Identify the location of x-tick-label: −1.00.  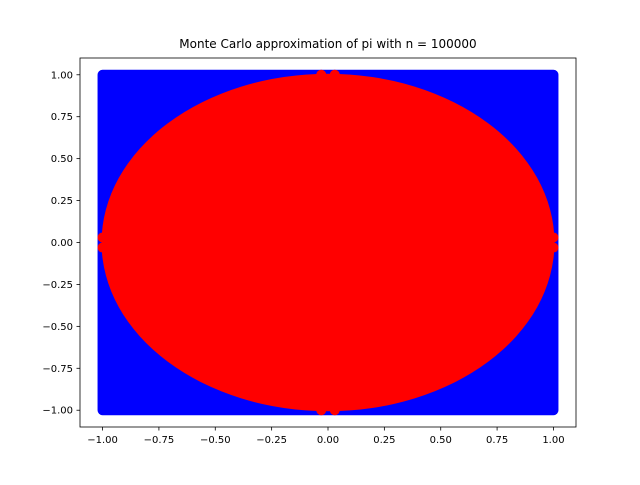
(102, 440).